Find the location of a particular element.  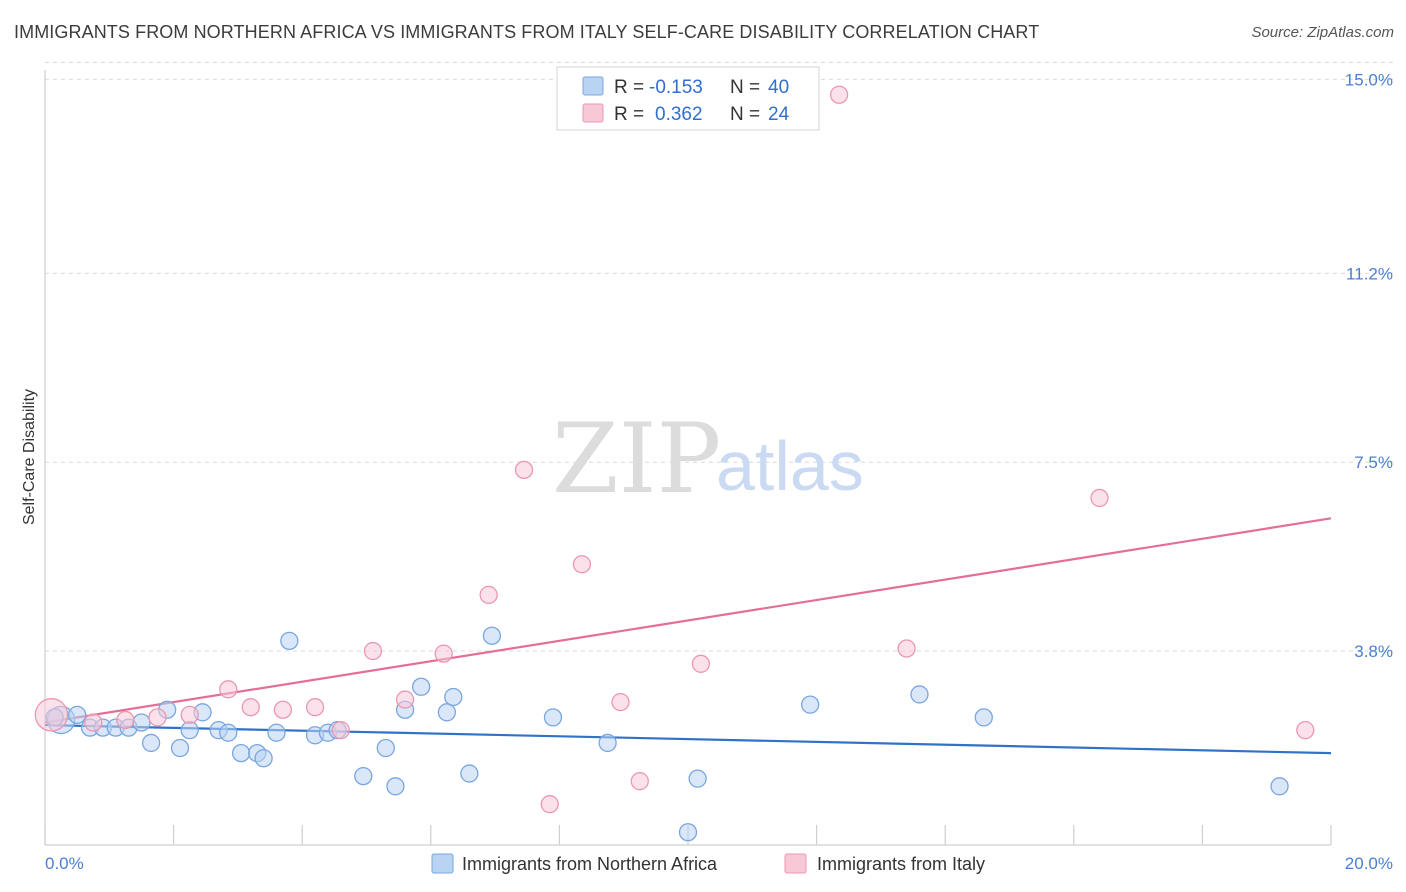

trend-line-northern-africa is located at coordinates (688, 739).